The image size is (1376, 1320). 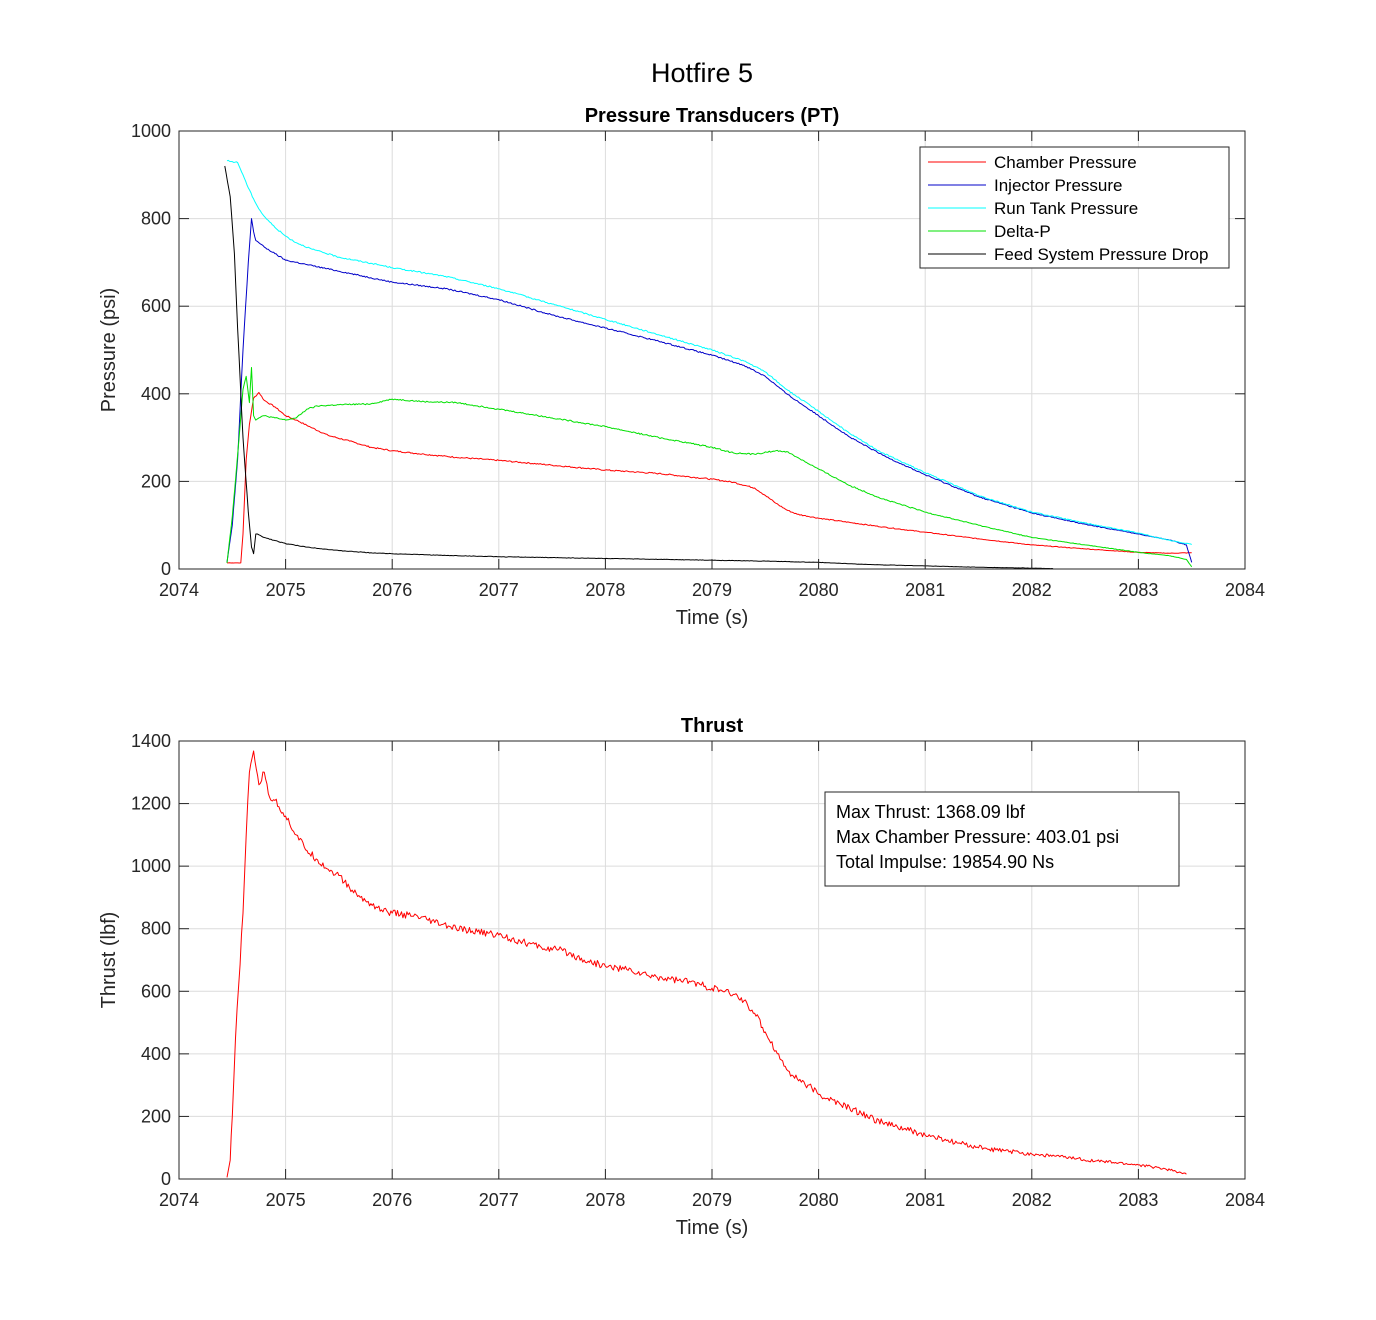 What do you see at coordinates (109, 960) in the screenshot?
I see `thrust-y-label: Thrust (lbf)` at bounding box center [109, 960].